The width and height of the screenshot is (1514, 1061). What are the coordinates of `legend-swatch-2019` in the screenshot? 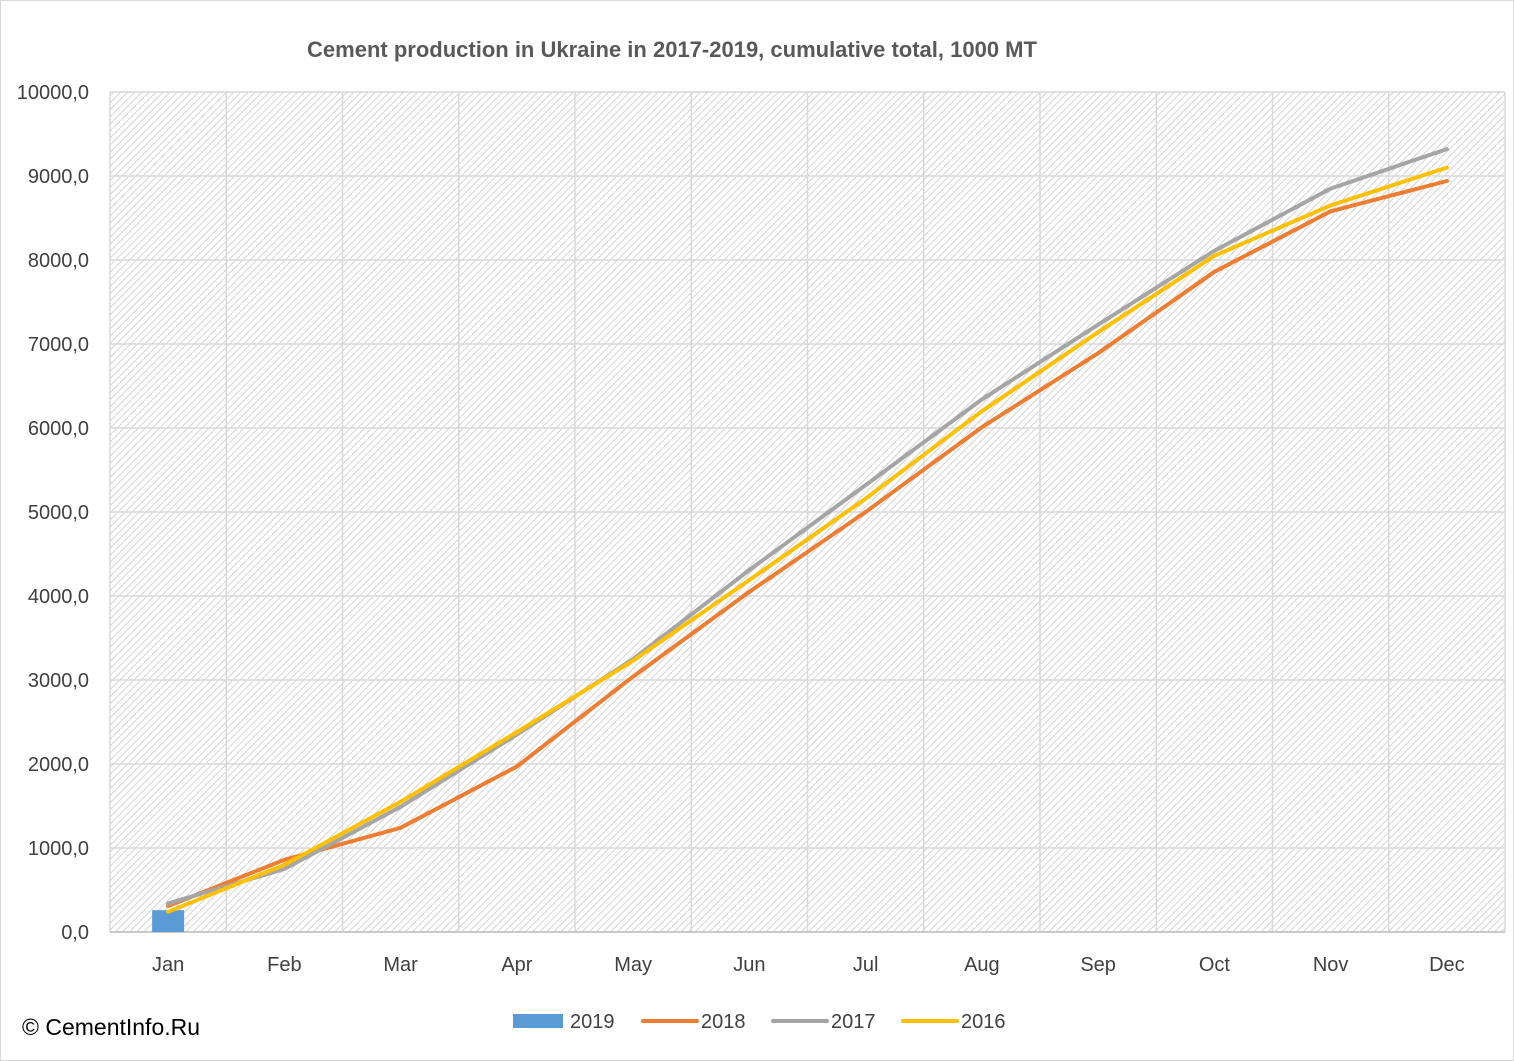 It's located at (538, 1021).